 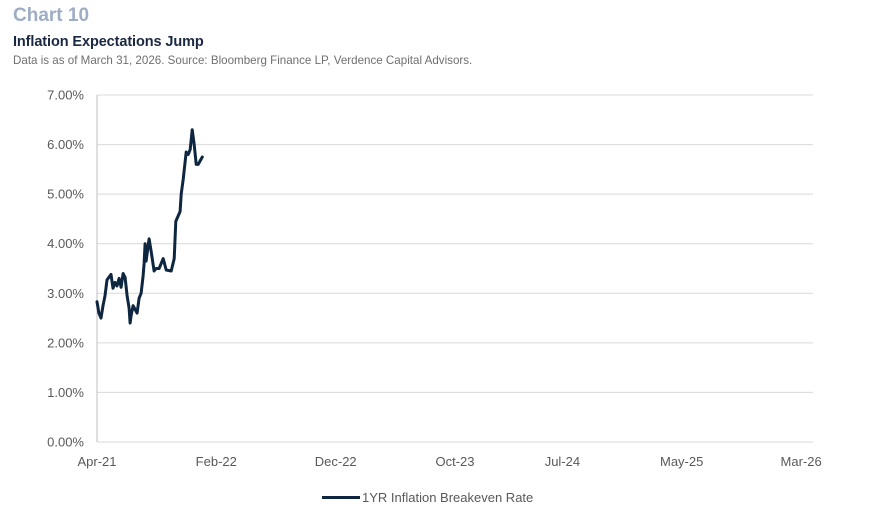 What do you see at coordinates (65, 293) in the screenshot?
I see `y-tick-label: 3.00%` at bounding box center [65, 293].